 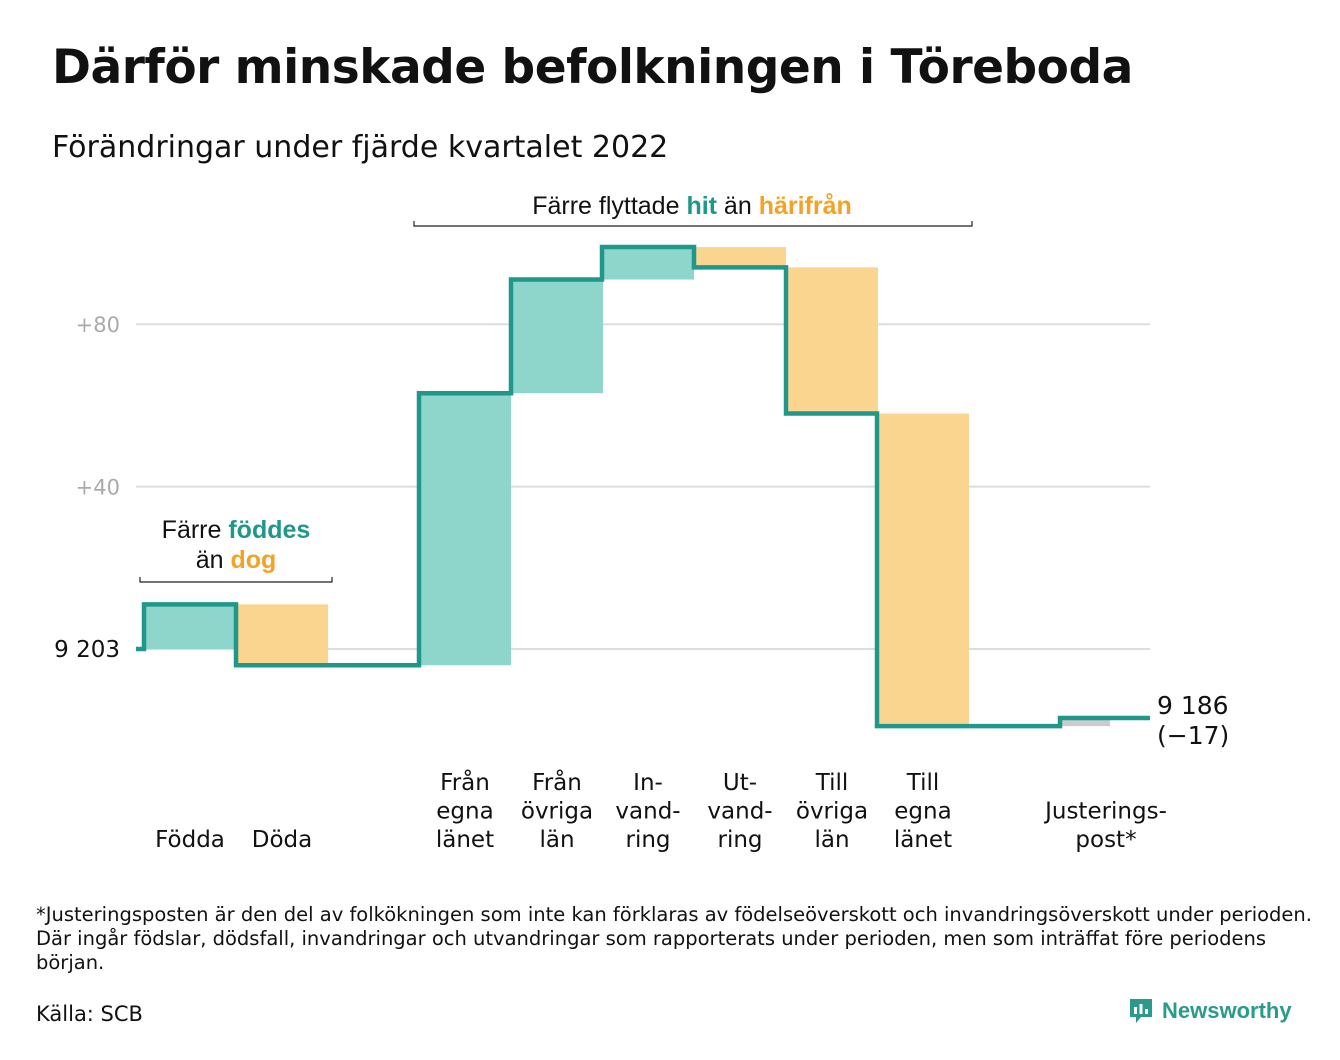 I want to click on start-value-label: 9 203, so click(x=87, y=650).